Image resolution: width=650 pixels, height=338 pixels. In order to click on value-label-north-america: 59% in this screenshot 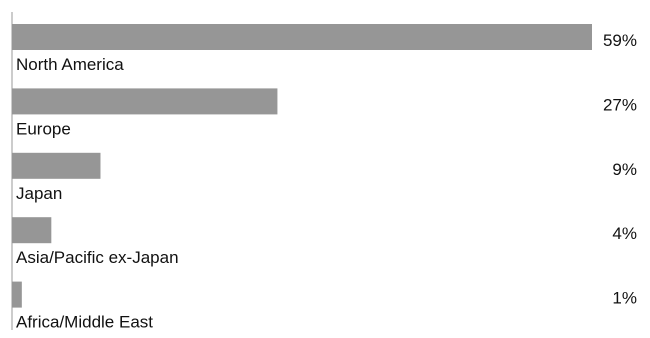, I will do `click(620, 40)`.